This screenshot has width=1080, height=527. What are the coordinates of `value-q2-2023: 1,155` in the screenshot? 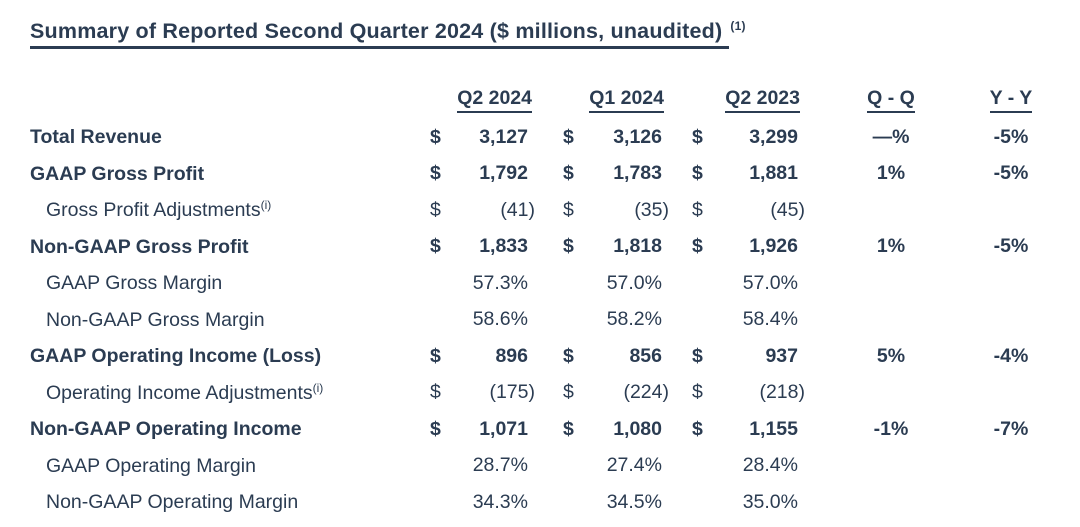 It's located at (773, 428).